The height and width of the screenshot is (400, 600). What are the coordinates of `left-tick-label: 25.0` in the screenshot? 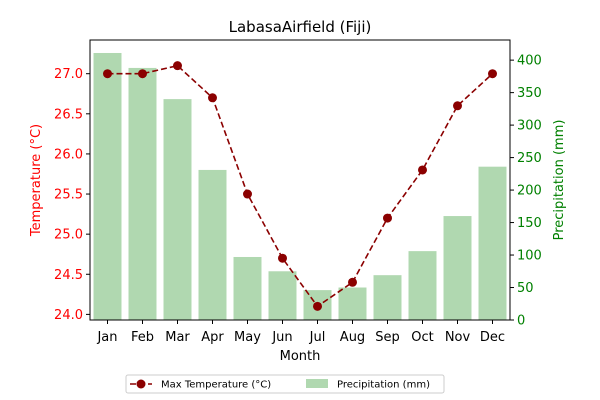 It's located at (68, 235).